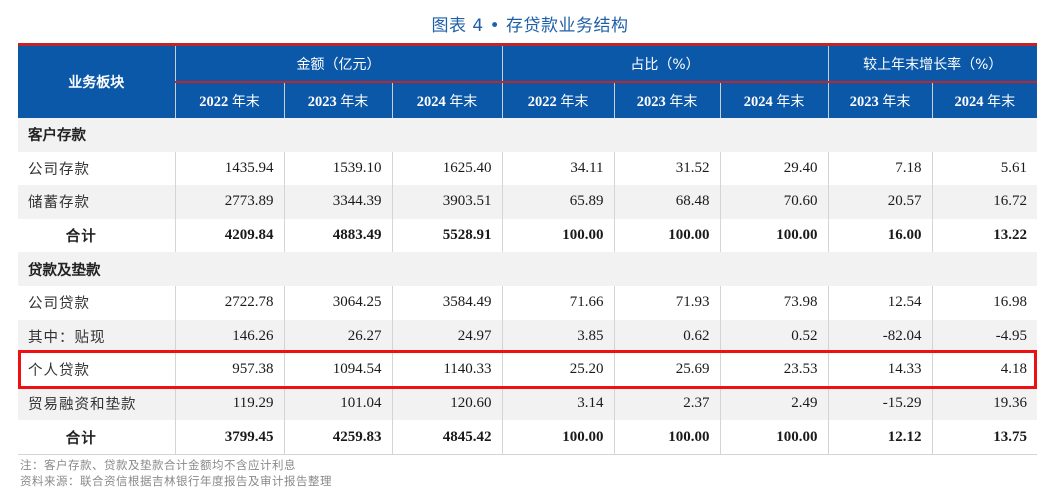  Describe the element at coordinates (97, 80) in the screenshot. I see `row-header-business-segment: 业务板块` at that location.